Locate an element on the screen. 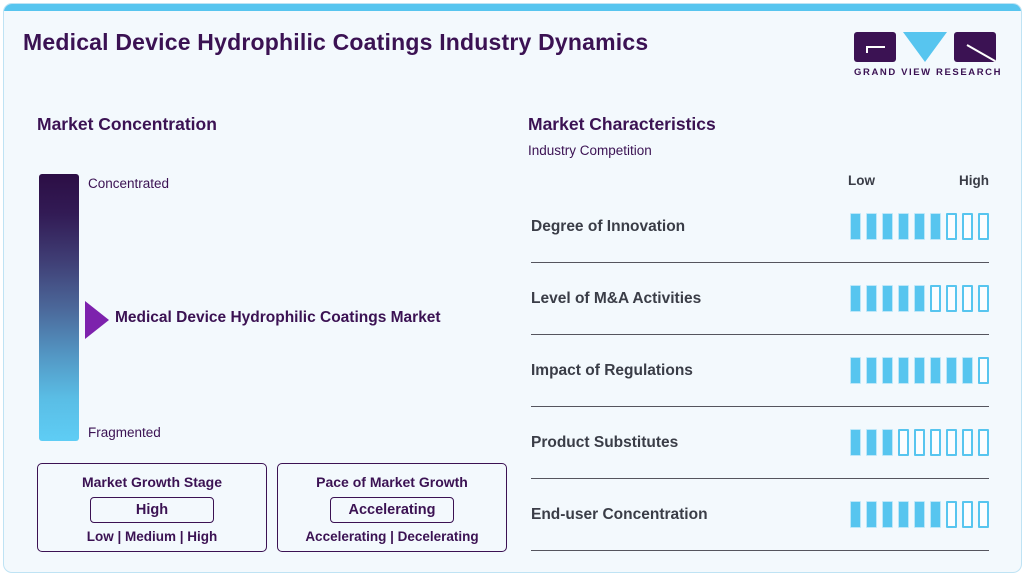 This screenshot has height=576, width=1025. scale-low-label: Low is located at coordinates (861, 180).